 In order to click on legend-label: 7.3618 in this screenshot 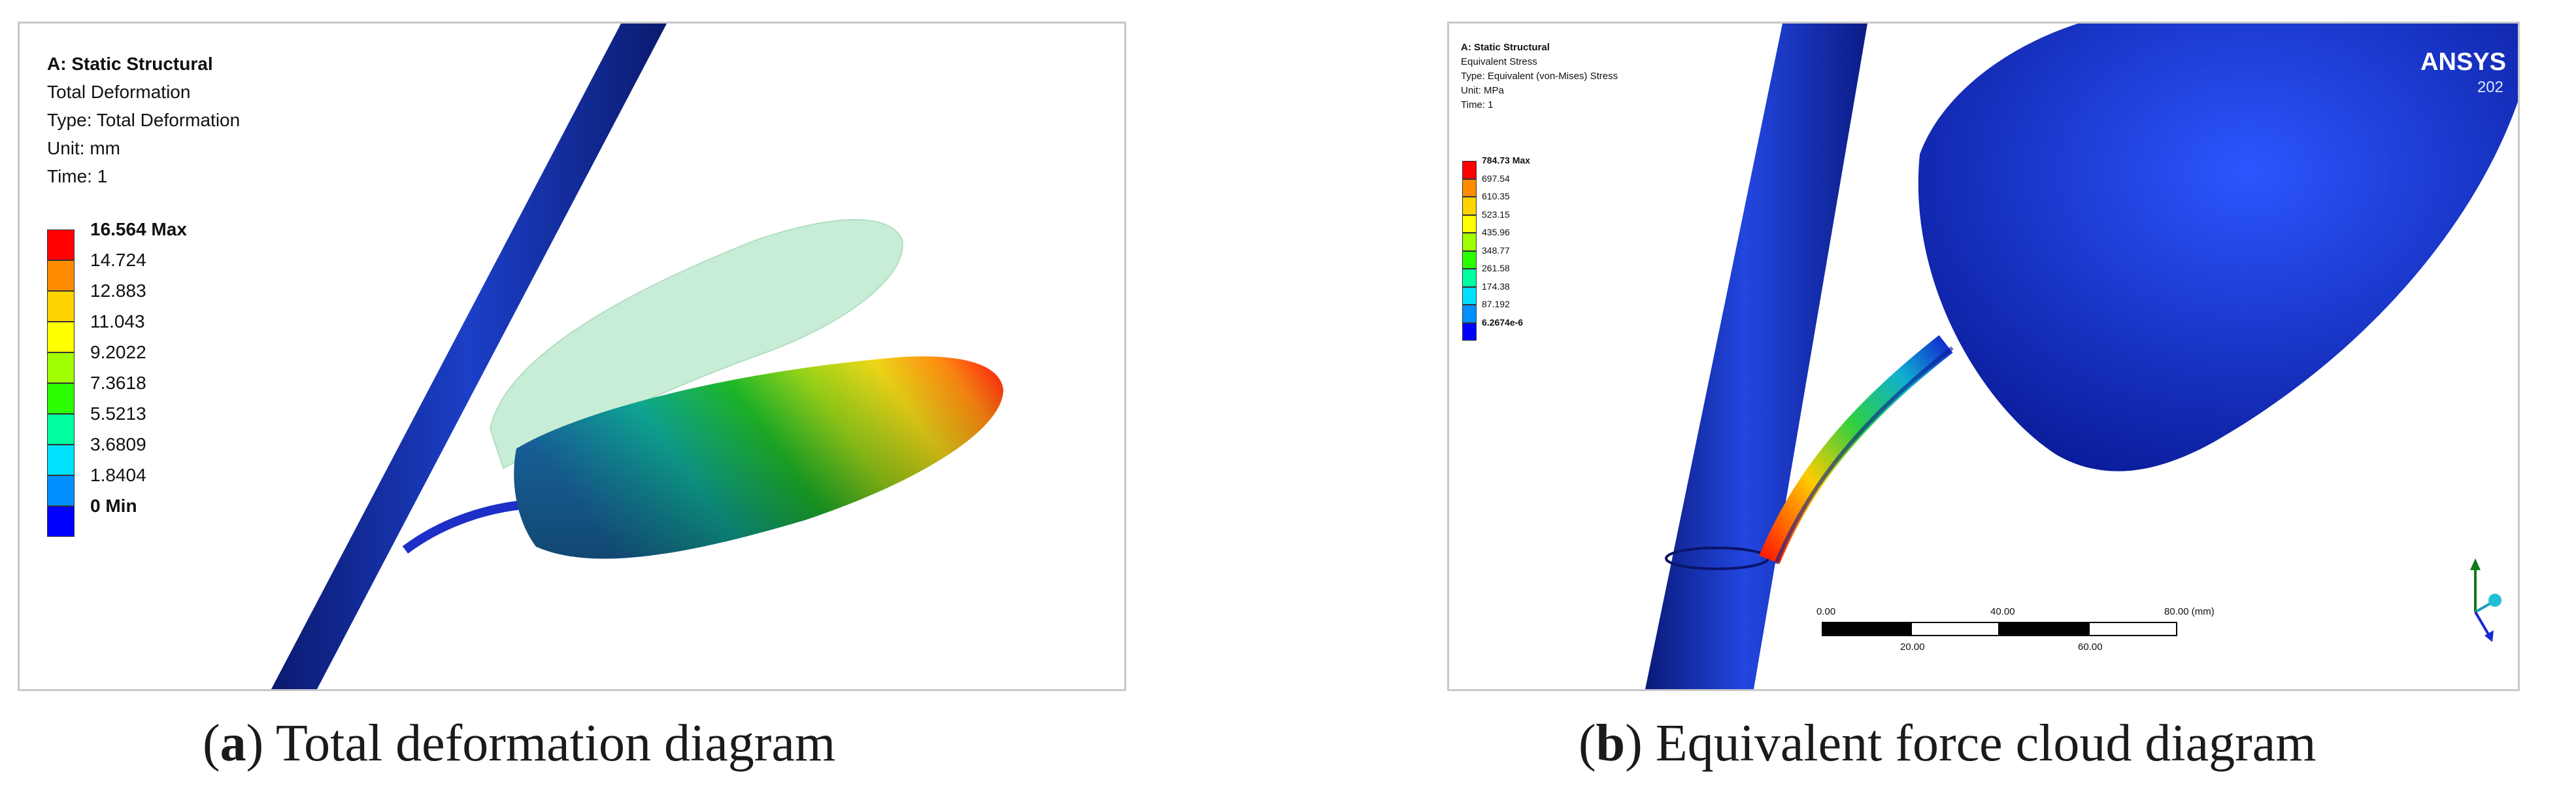, I will do `click(118, 383)`.